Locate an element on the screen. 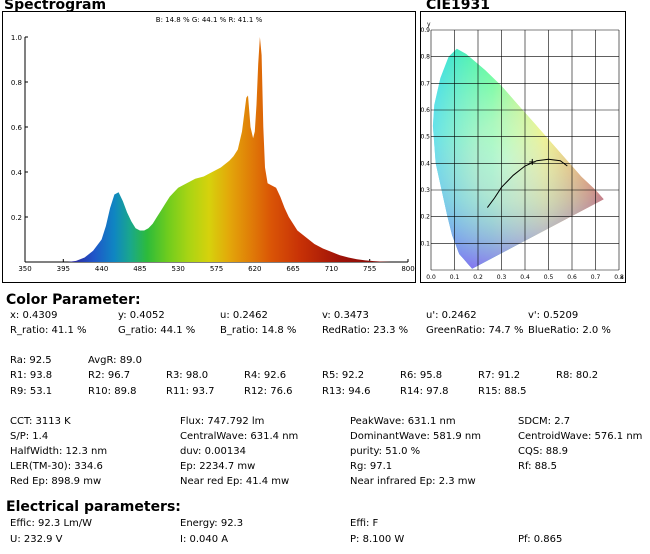 This screenshot has width=650, height=554. cie-y-label: y is located at coordinates (429, 24).